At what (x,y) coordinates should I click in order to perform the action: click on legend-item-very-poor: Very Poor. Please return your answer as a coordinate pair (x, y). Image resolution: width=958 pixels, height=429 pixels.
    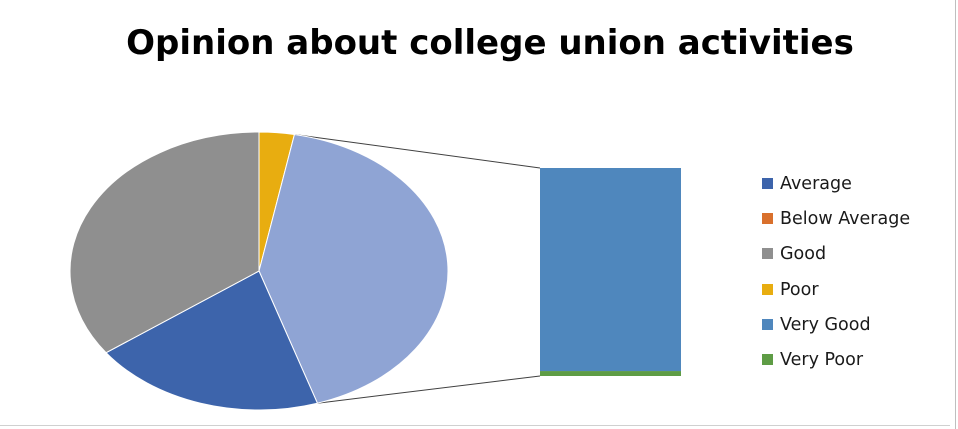
    Looking at the image, I should click on (860, 365).